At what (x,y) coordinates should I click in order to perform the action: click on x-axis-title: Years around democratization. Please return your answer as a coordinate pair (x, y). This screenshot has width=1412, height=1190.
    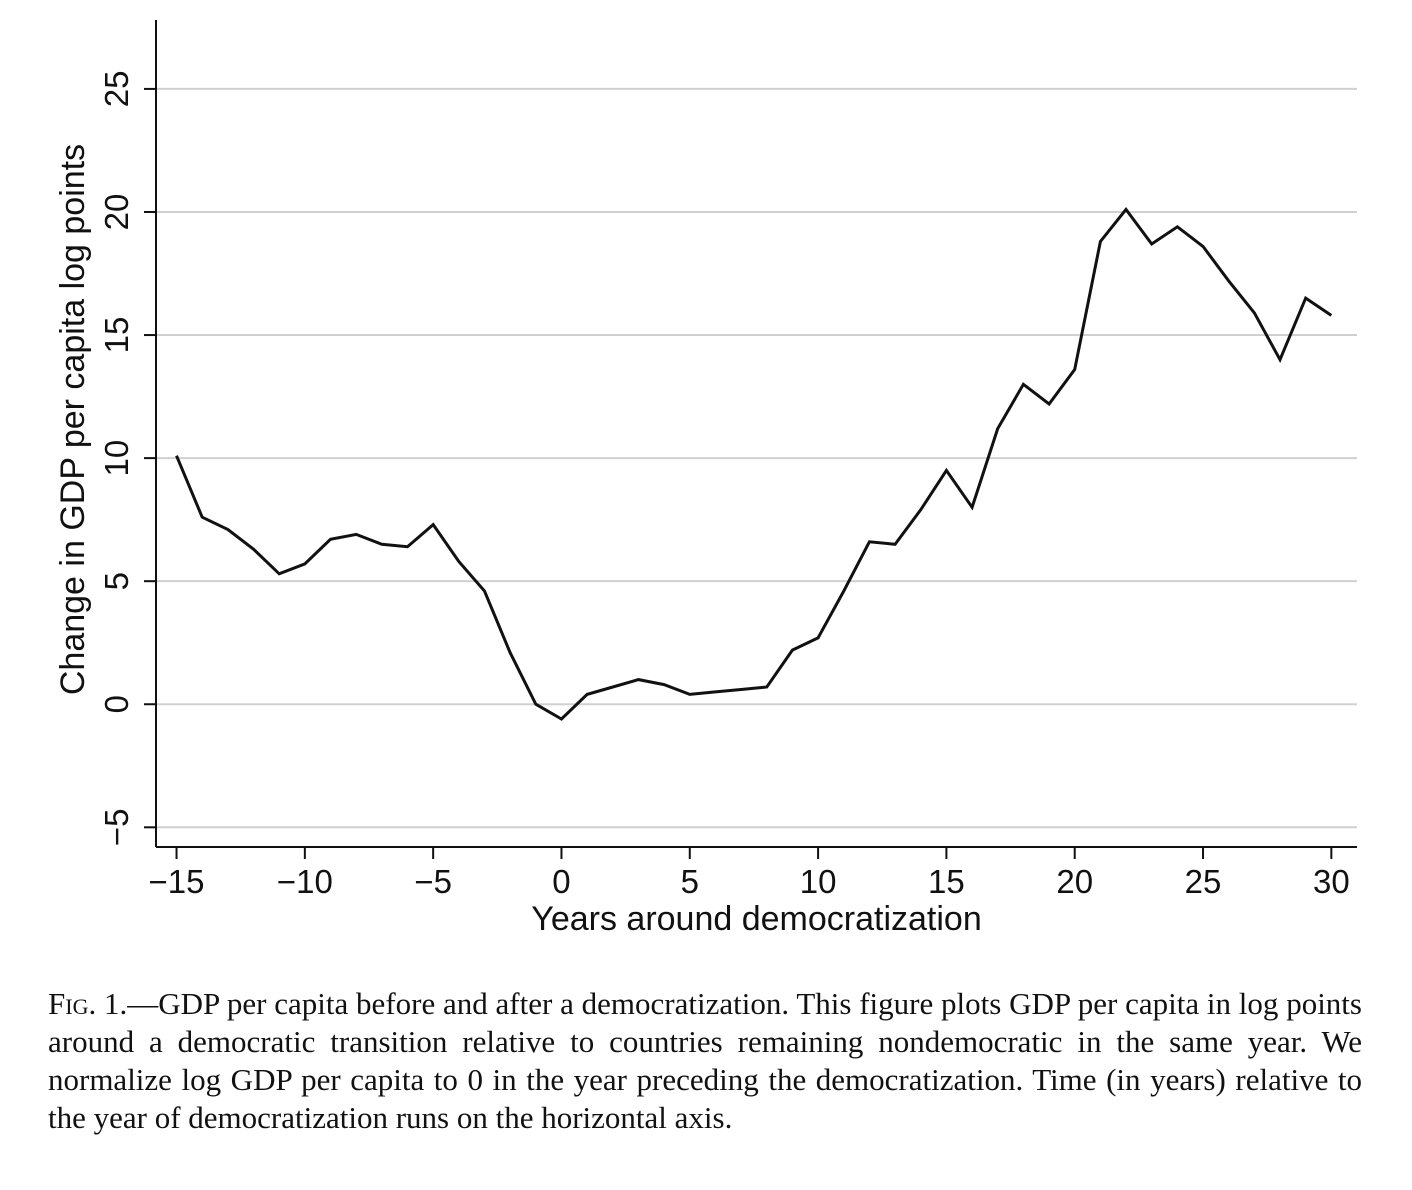
    Looking at the image, I should click on (756, 919).